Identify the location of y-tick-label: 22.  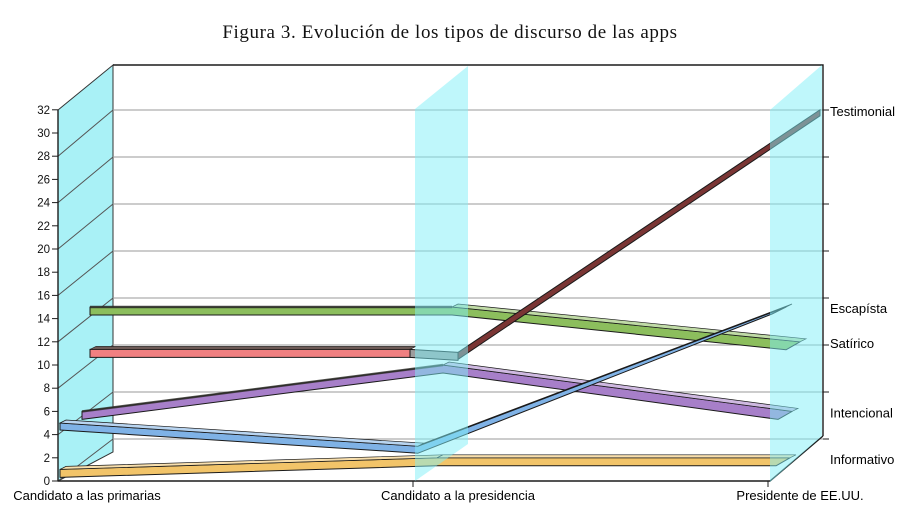
(43, 227).